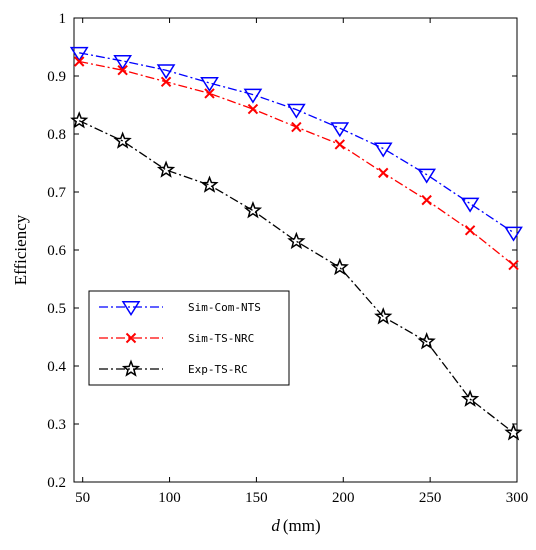  I want to click on x-tick-label: 50, so click(82, 498).